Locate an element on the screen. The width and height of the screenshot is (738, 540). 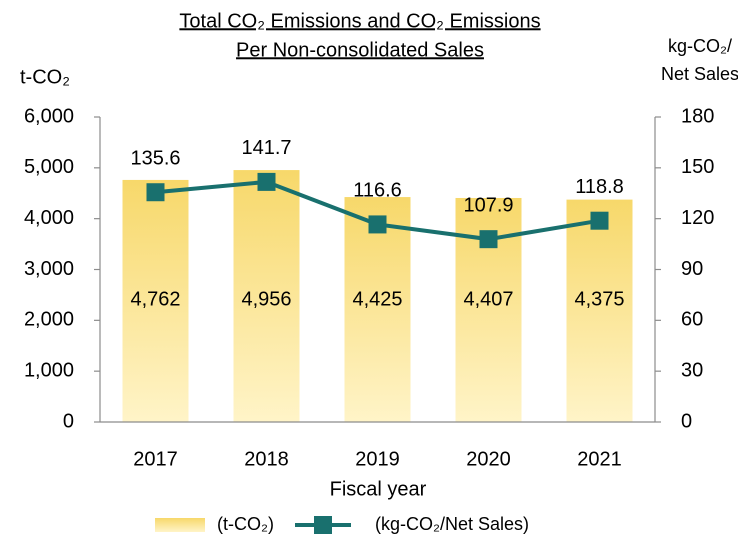
y2-tick-label: 150 is located at coordinates (697, 167).